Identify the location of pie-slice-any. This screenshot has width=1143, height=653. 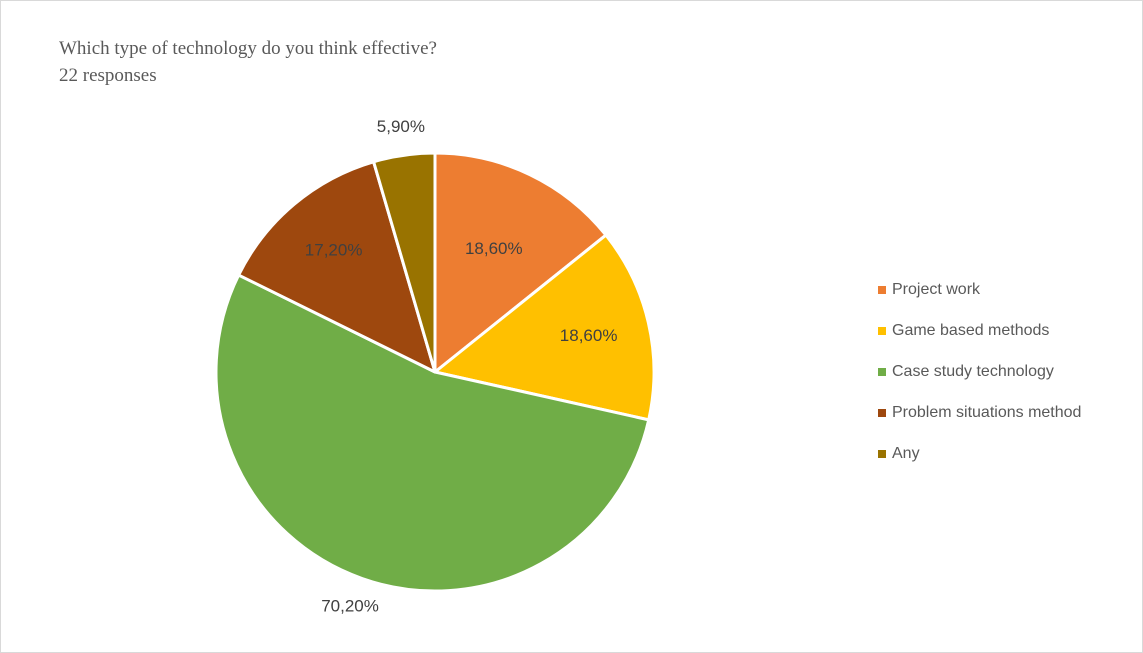
(404, 262).